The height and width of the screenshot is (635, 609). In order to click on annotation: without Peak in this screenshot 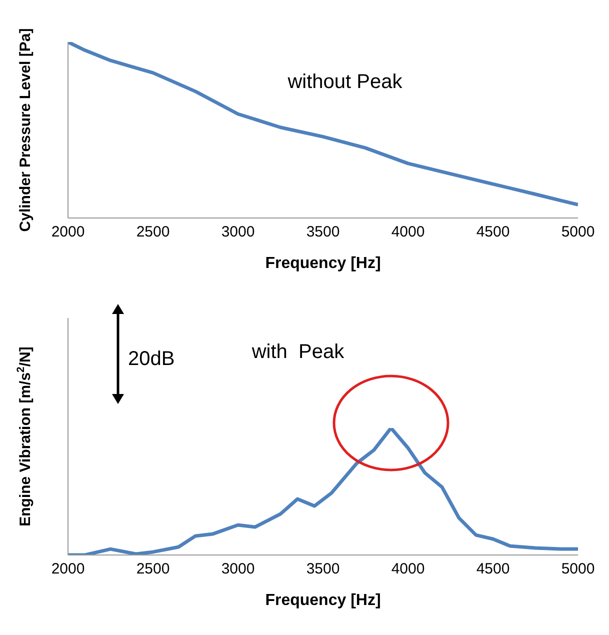, I will do `click(345, 82)`.